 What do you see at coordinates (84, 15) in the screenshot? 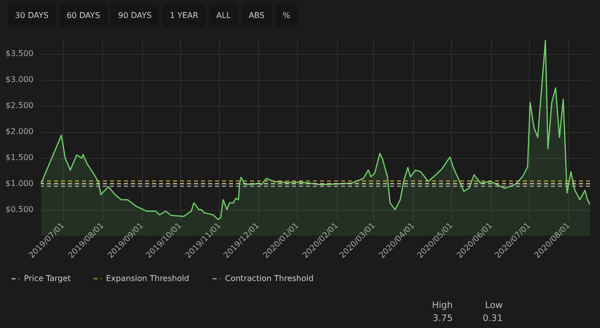
I see `text: 60 DAYS` at bounding box center [84, 15].